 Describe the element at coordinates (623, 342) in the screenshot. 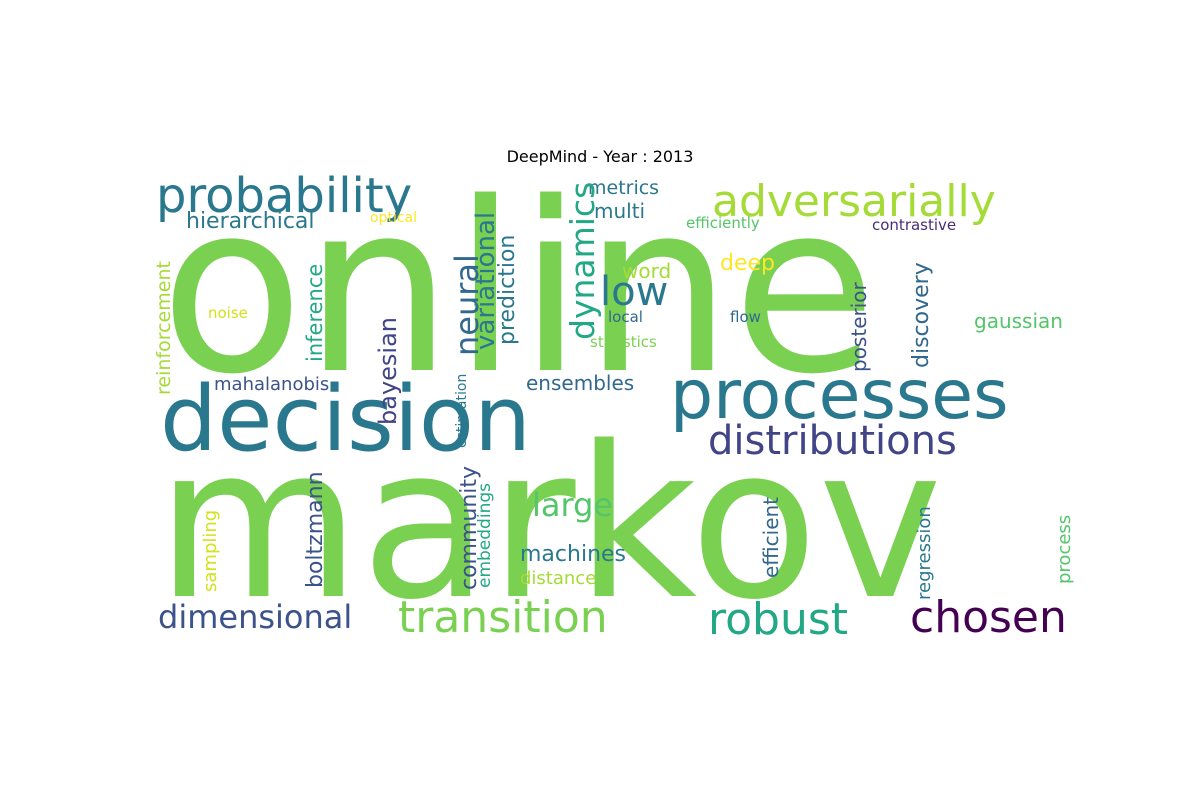

I see `word-statistics: statistics` at that location.